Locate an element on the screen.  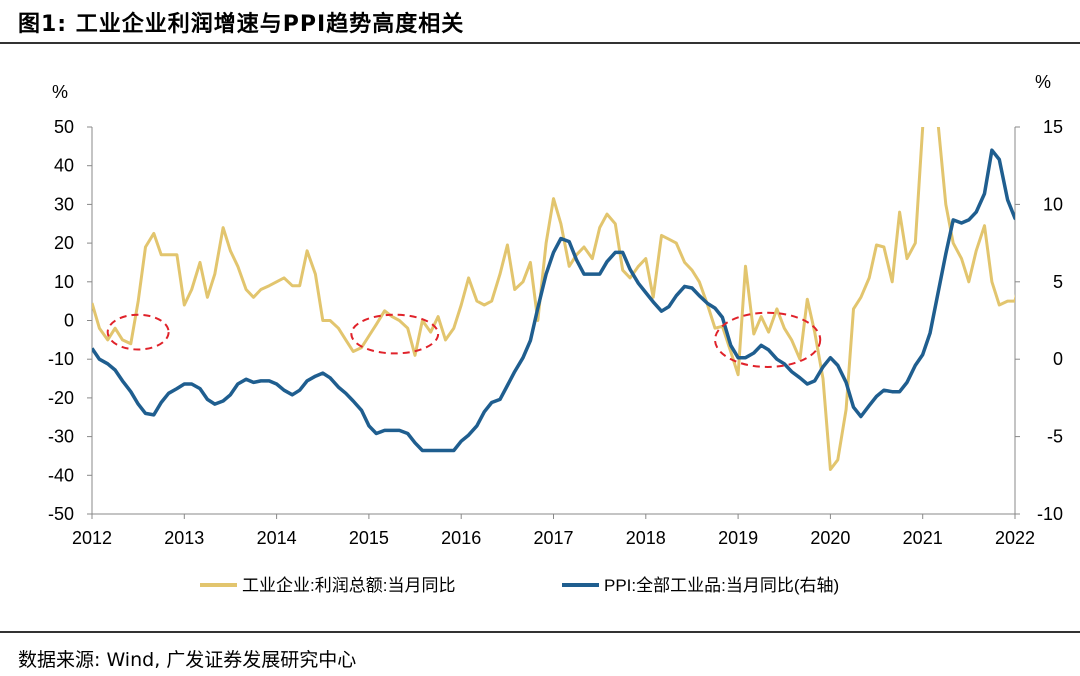
x-tick-label: 2013 is located at coordinates (184, 538).